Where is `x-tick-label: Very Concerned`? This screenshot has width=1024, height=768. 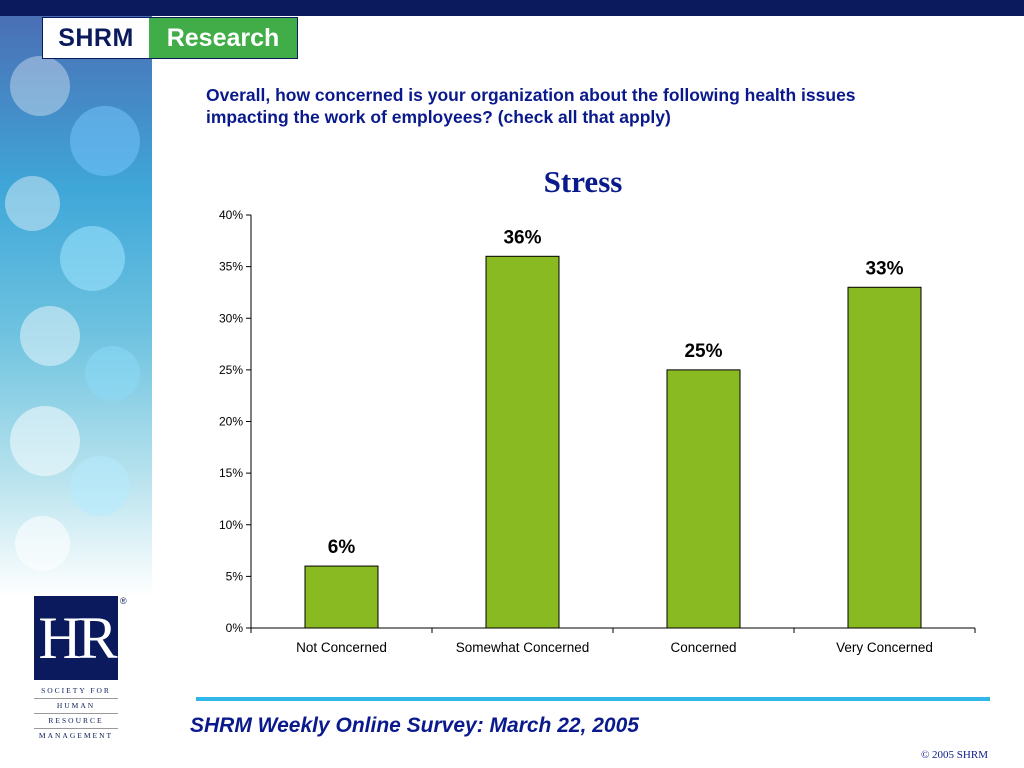
x-tick-label: Very Concerned is located at coordinates (884, 647).